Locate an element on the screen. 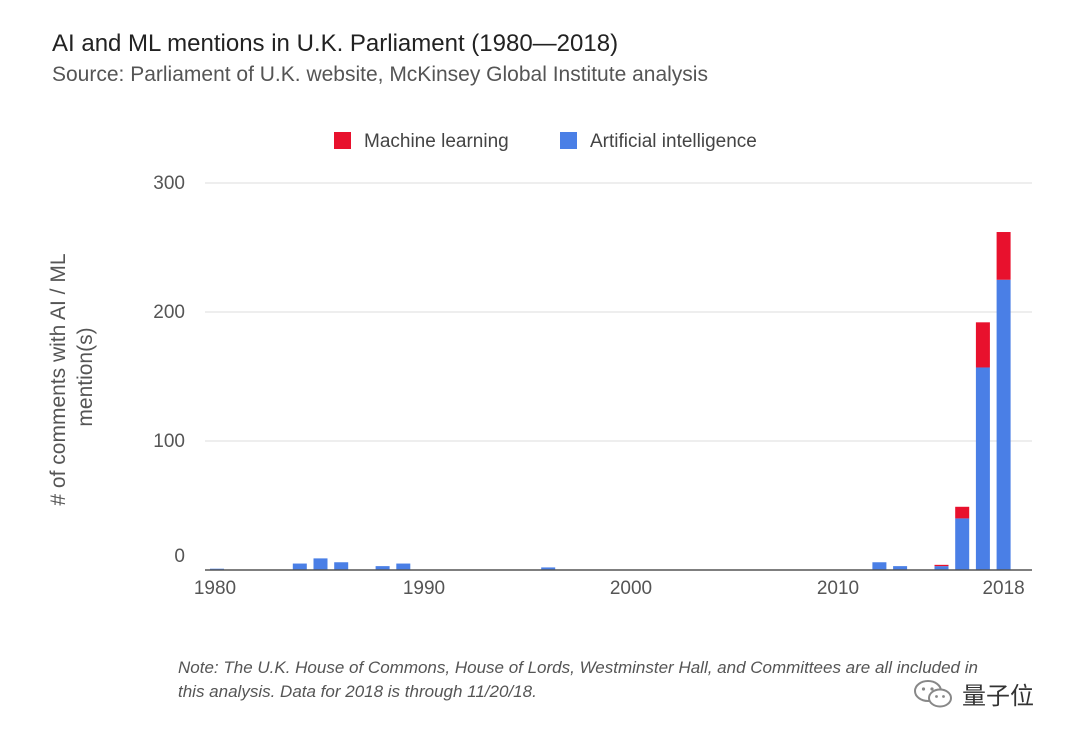 The height and width of the screenshot is (741, 1080). y-tick-label: 0 is located at coordinates (179, 556).